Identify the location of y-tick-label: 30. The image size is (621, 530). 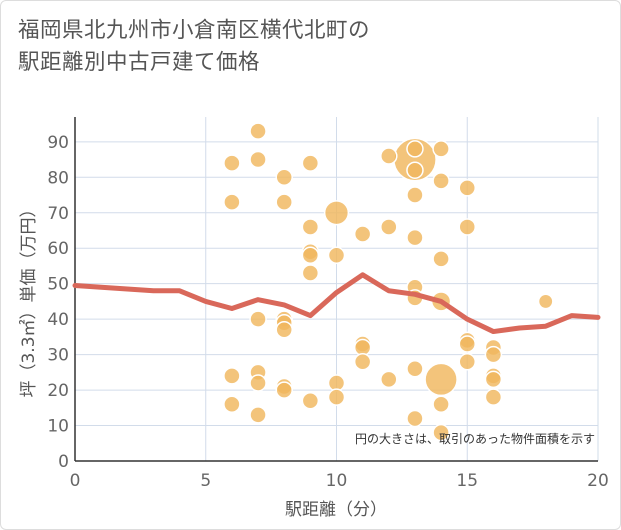
(58, 356).